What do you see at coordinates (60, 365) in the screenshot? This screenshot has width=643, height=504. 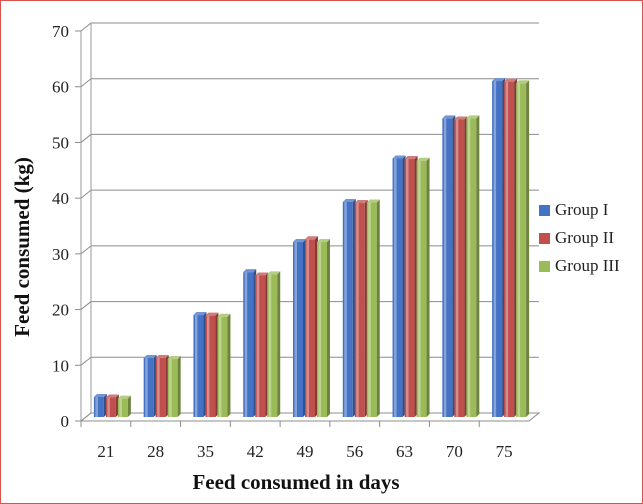 I see `y-tick-label: 10` at bounding box center [60, 365].